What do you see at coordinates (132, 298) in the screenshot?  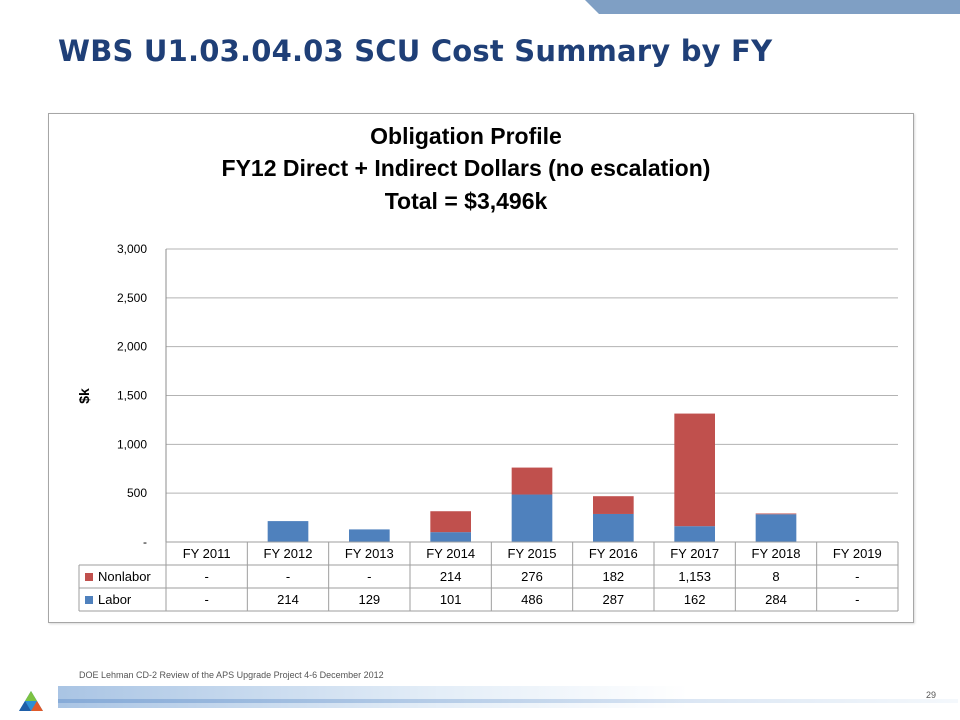 I see `y-tick-label: 2,500` at bounding box center [132, 298].